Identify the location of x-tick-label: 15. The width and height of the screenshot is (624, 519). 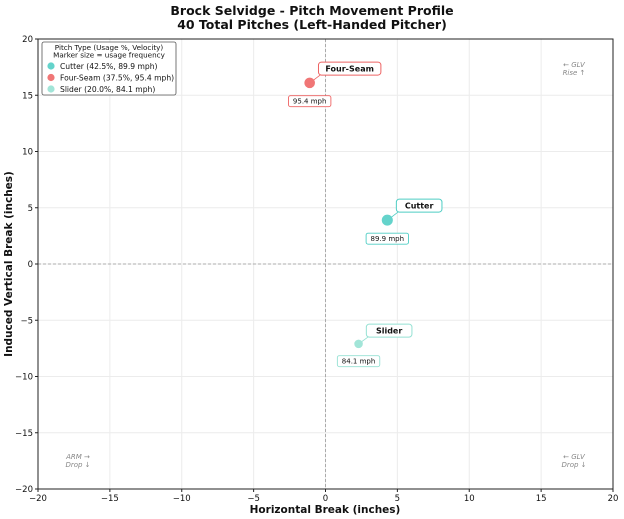
(541, 499).